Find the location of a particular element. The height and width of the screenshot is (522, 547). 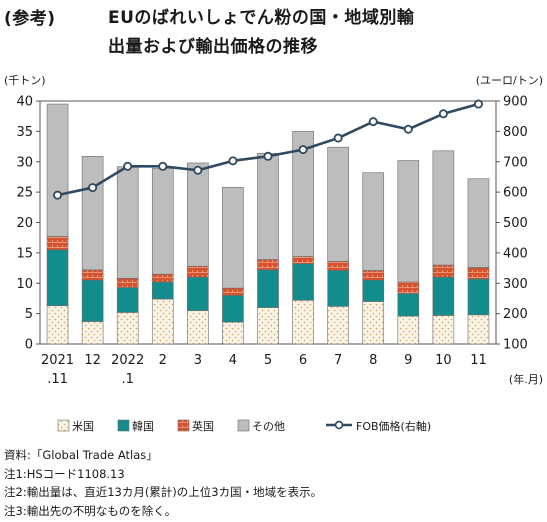

x-tick-label: 12 is located at coordinates (92, 360).